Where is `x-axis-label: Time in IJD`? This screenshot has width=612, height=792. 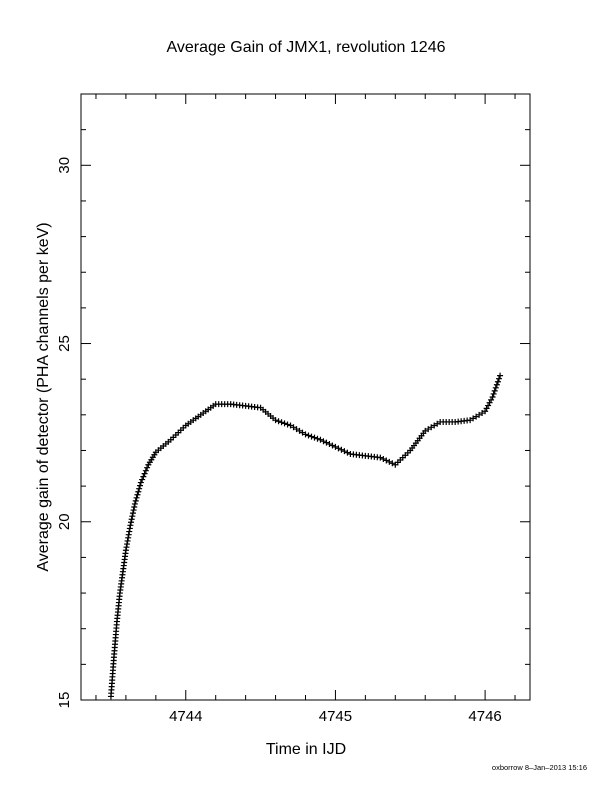 x-axis-label: Time in IJD is located at coordinates (306, 749).